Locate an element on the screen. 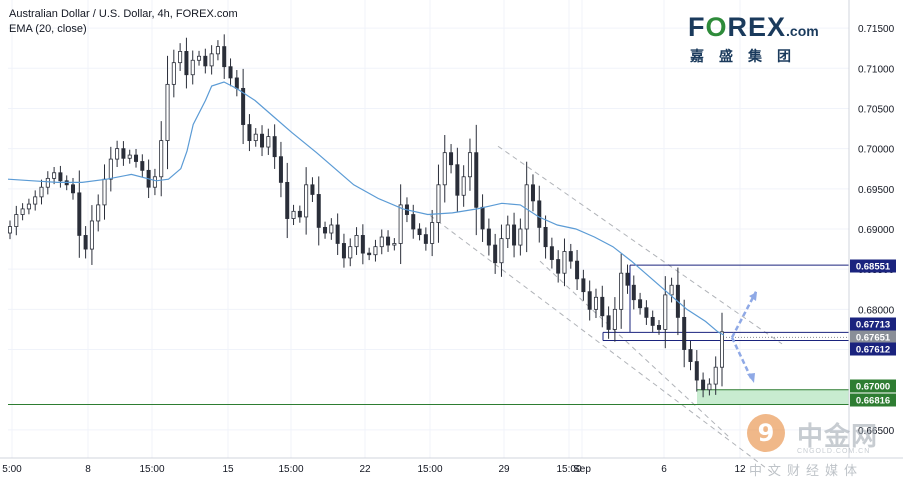 The width and height of the screenshot is (903, 487). price-label: 0.67612 is located at coordinates (873, 349).